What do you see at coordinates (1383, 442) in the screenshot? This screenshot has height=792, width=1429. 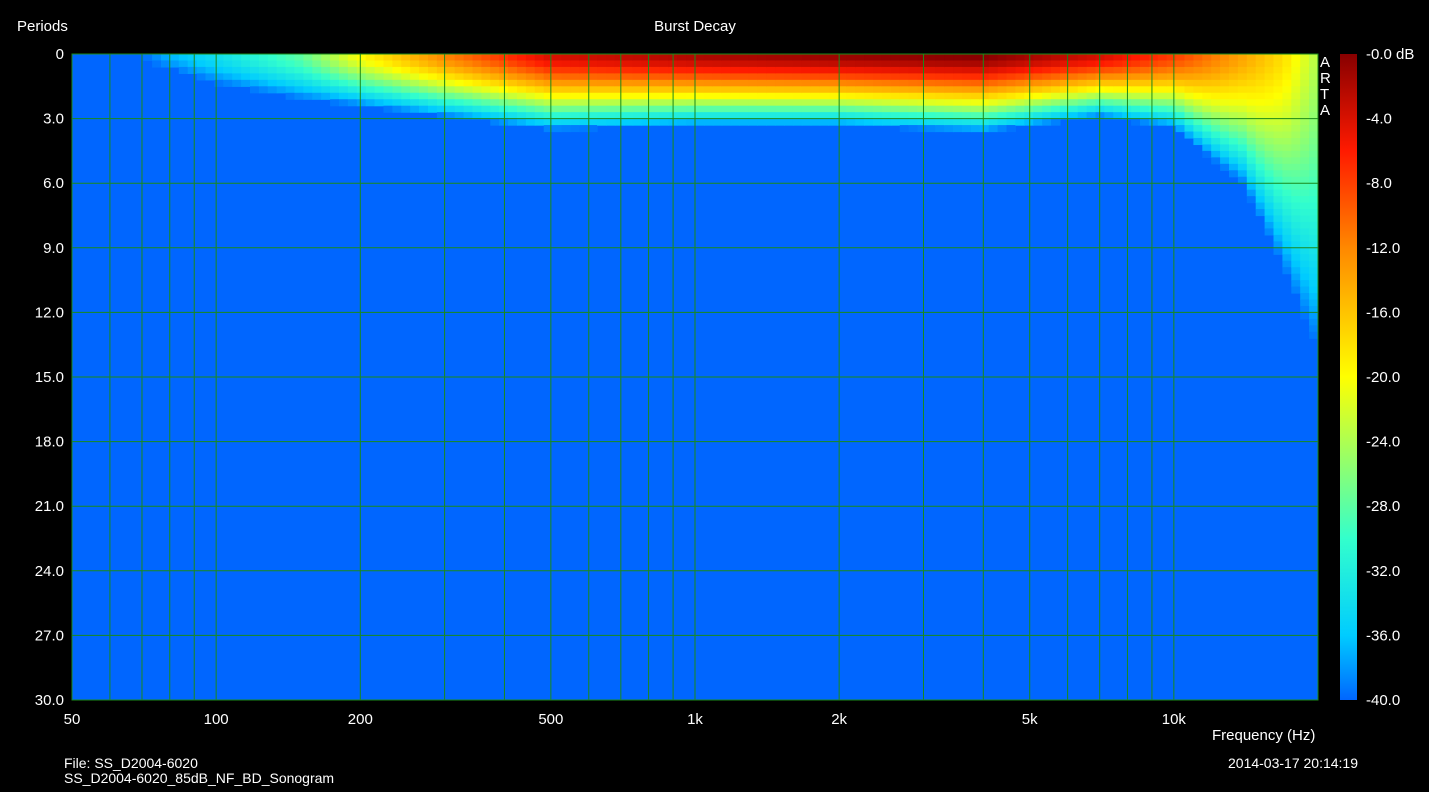 I see `colorbar-label: -24.0` at bounding box center [1383, 442].